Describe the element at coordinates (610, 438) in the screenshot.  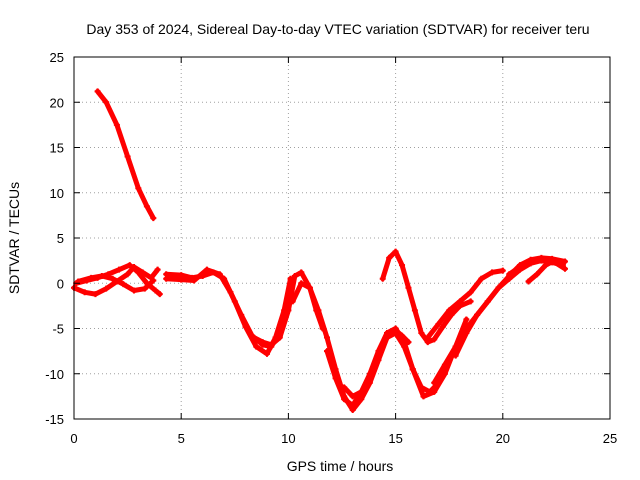
I see `x-tick-label: 25` at that location.